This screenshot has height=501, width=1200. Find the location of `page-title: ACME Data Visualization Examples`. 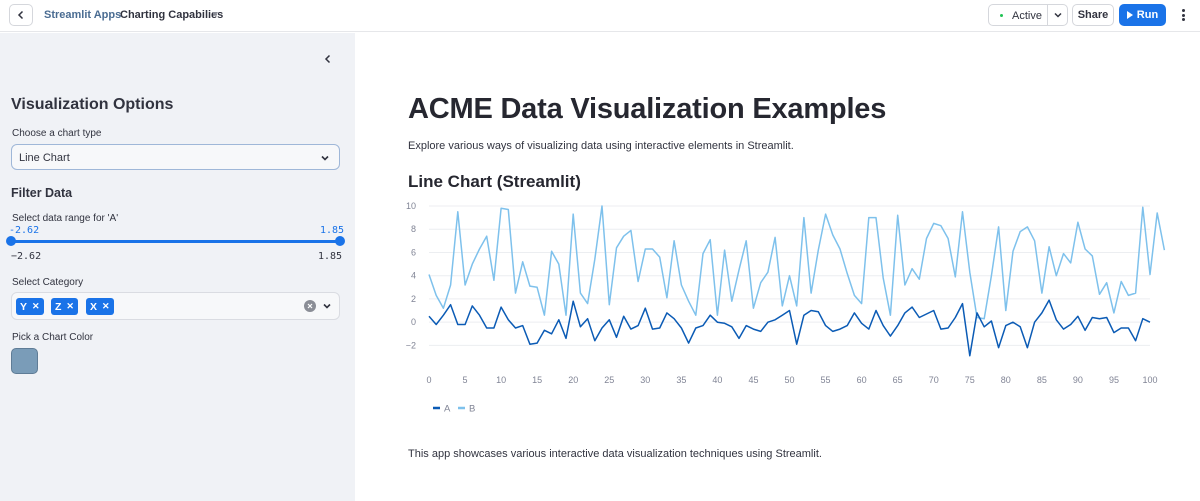

page-title: ACME Data Visualization Examples is located at coordinates (647, 109).